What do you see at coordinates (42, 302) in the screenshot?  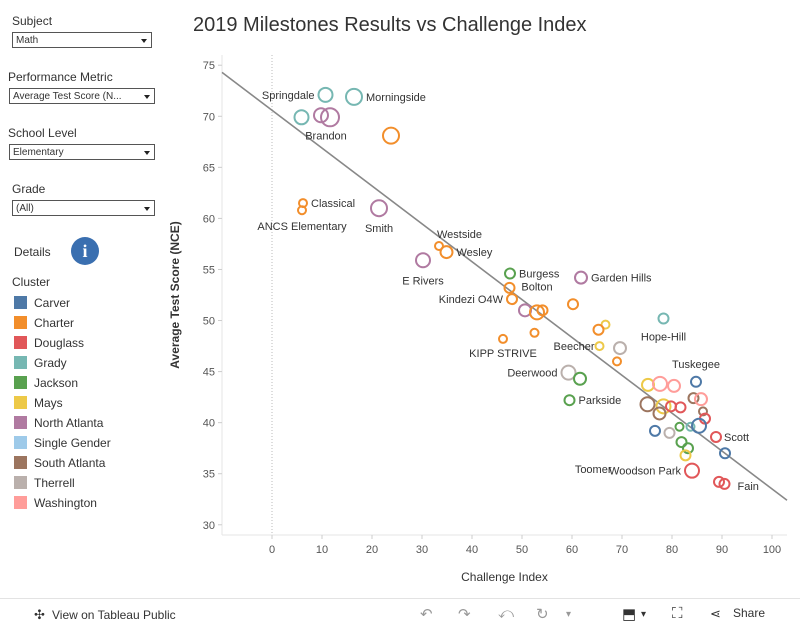 I see `legend-item-carver: Carver` at bounding box center [42, 302].